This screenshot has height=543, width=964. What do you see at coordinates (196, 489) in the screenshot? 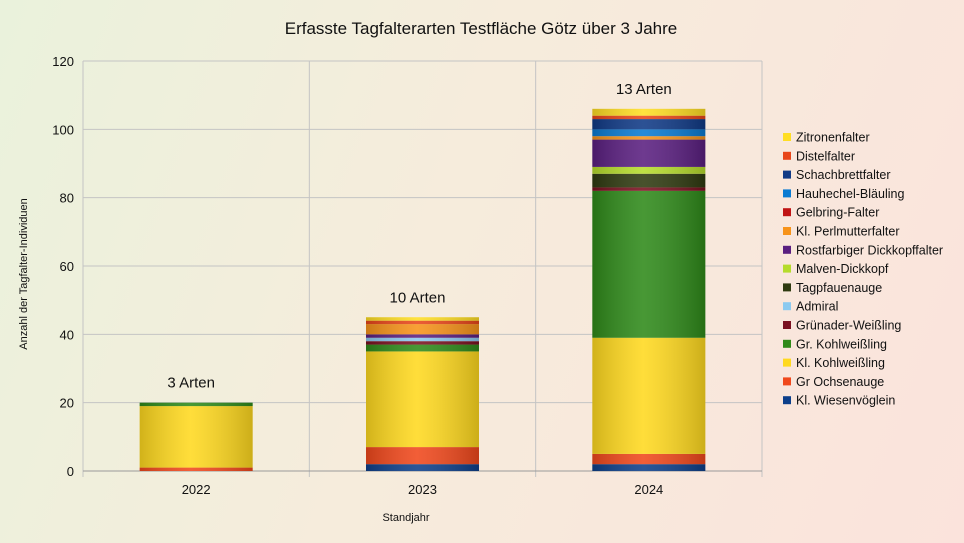
I see `x-tick-label: 2022` at bounding box center [196, 489].